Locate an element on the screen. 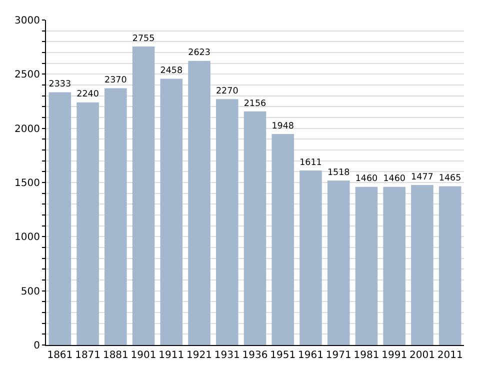  data-label: 2458 is located at coordinates (171, 71).